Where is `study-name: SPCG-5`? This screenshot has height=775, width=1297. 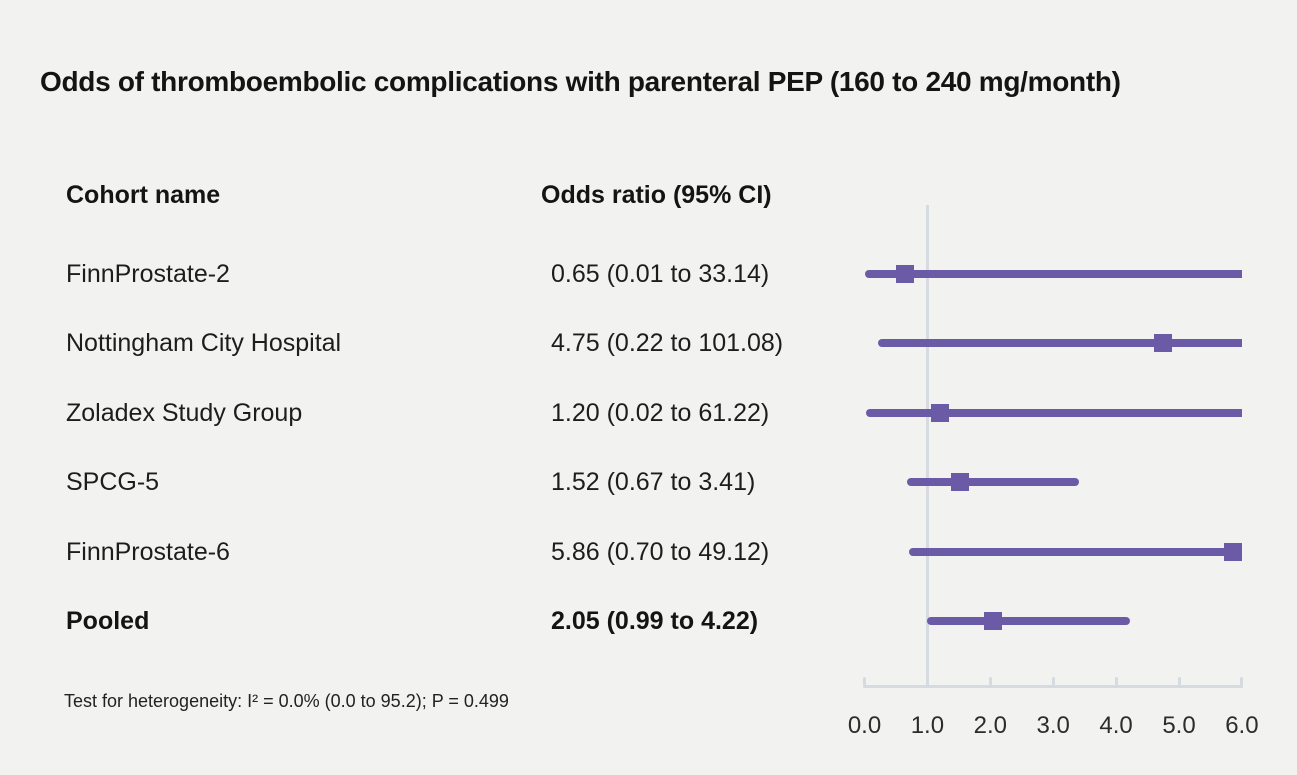 study-name: SPCG-5 is located at coordinates (113, 482).